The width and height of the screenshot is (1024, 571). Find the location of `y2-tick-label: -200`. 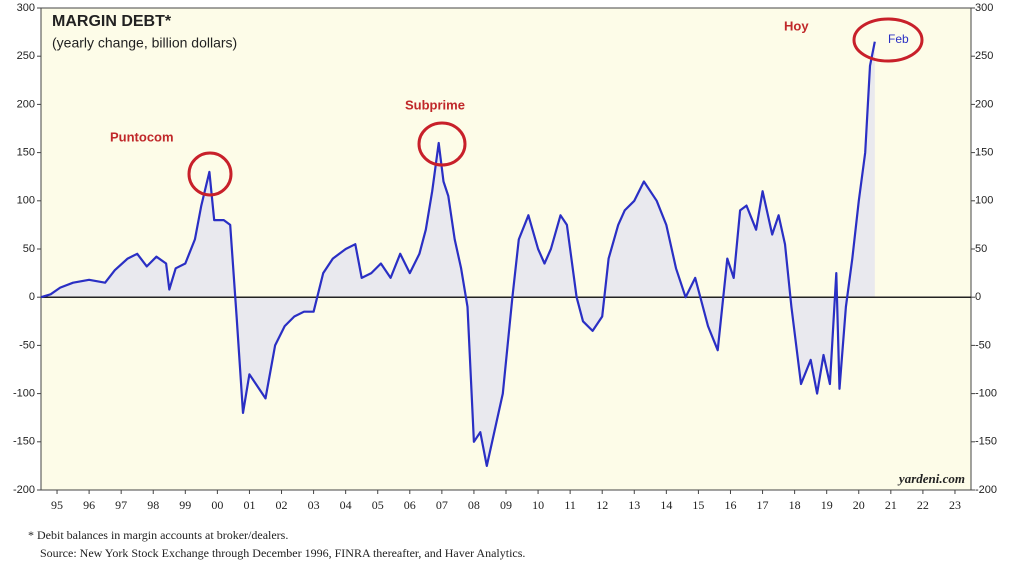

y2-tick-label: -200 is located at coordinates (986, 490).